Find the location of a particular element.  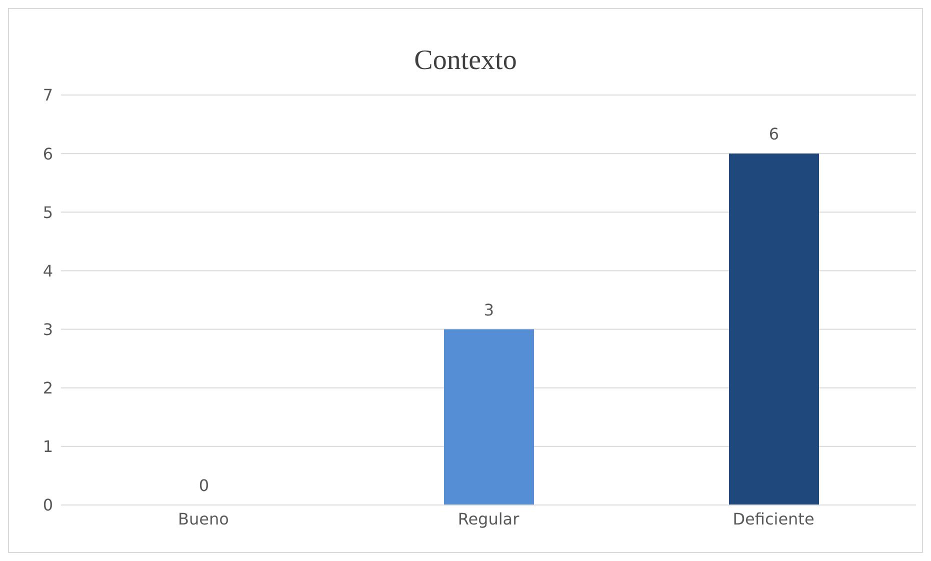

y-tick-label: 0 is located at coordinates (47, 505).